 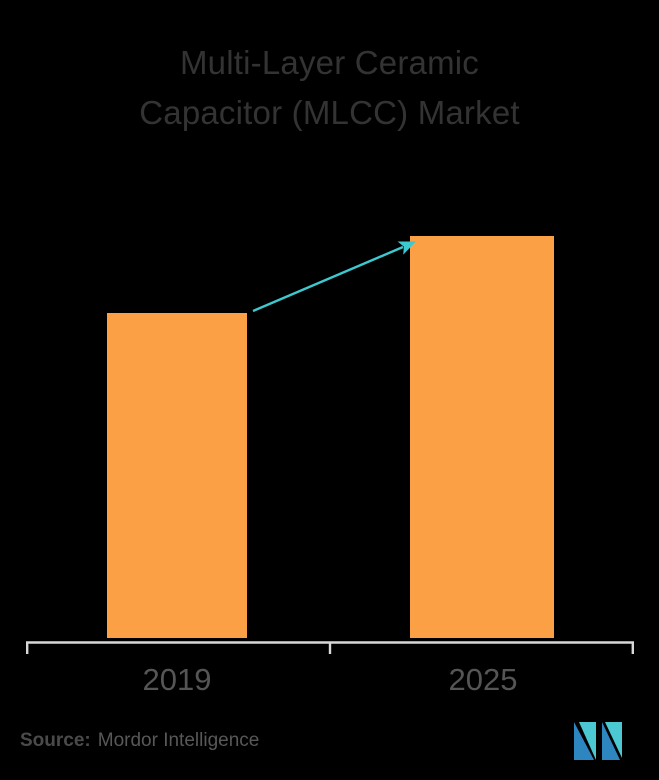 What do you see at coordinates (177, 679) in the screenshot?
I see `x-tick-label-2019: 2019` at bounding box center [177, 679].